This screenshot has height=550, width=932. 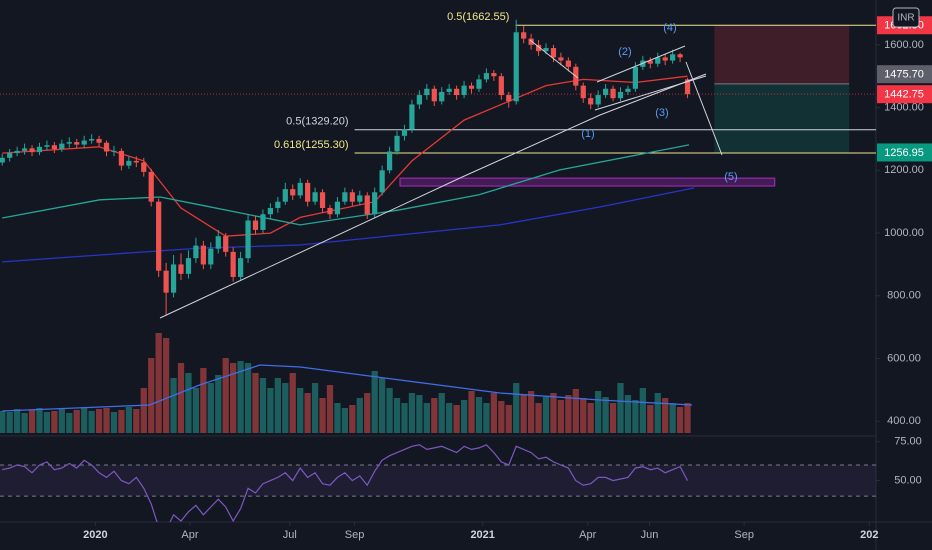 I want to click on currency-label: INR, so click(x=905, y=18).